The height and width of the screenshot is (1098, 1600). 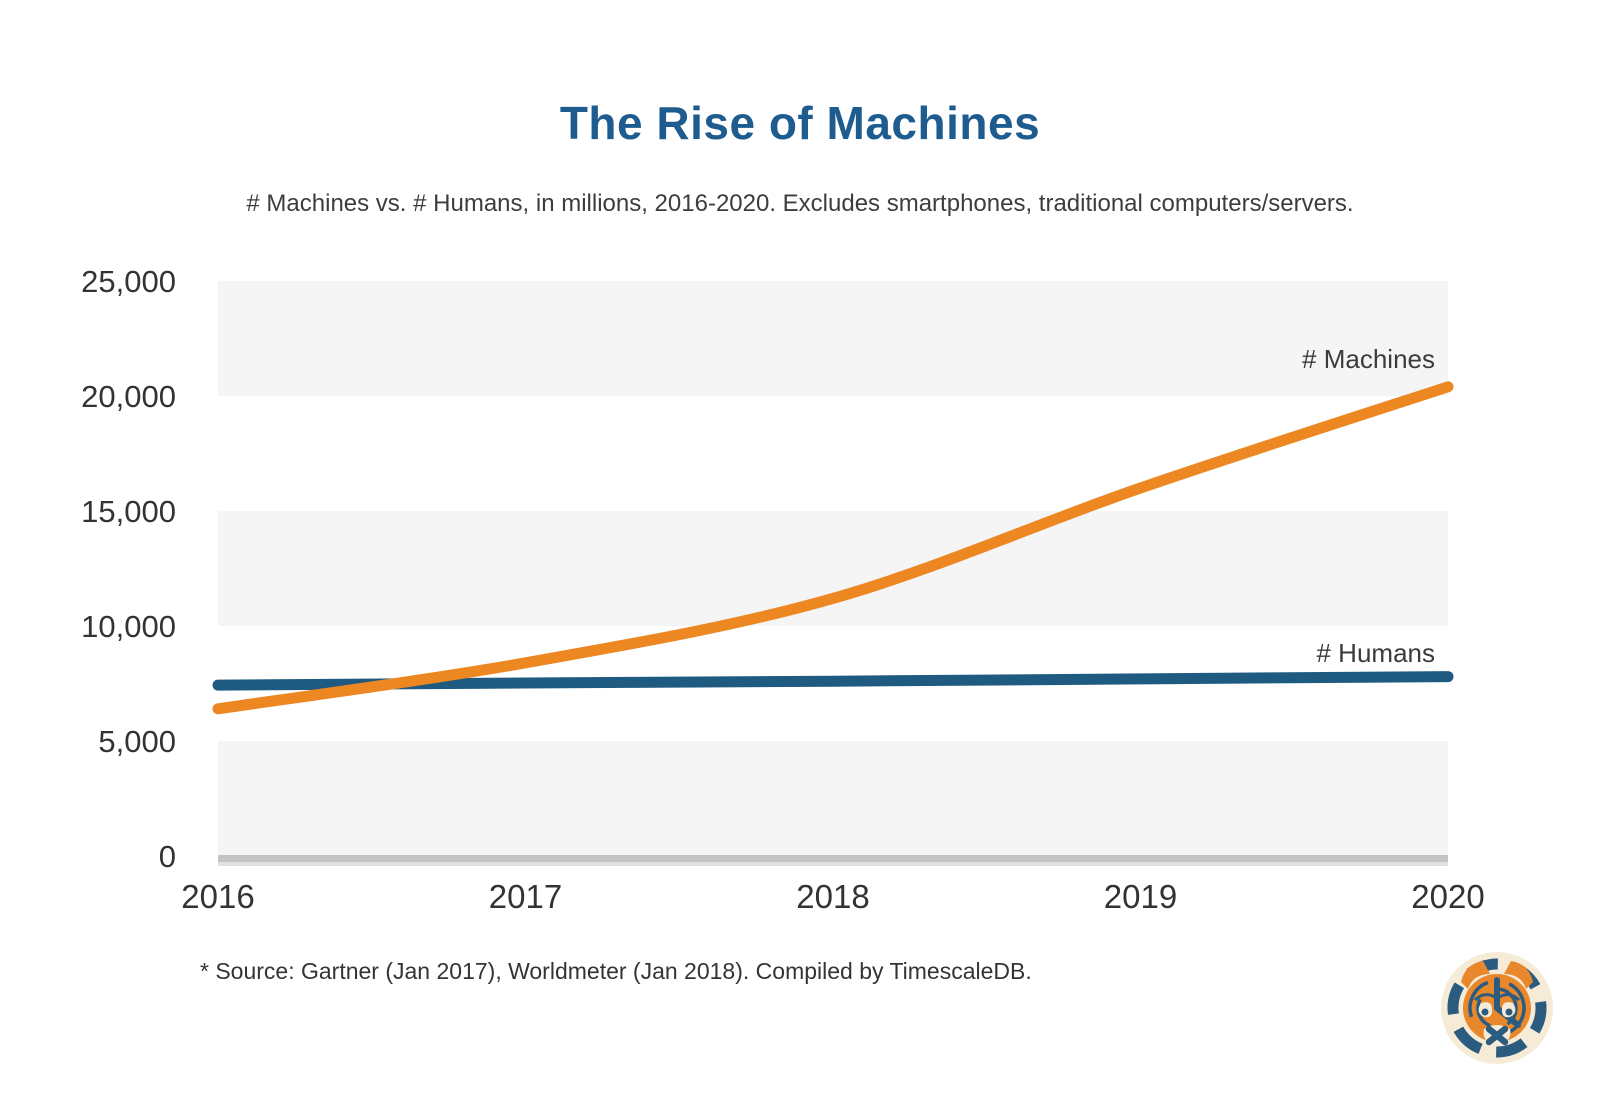 I want to click on y-axis-label: 25,000, so click(x=128, y=281).